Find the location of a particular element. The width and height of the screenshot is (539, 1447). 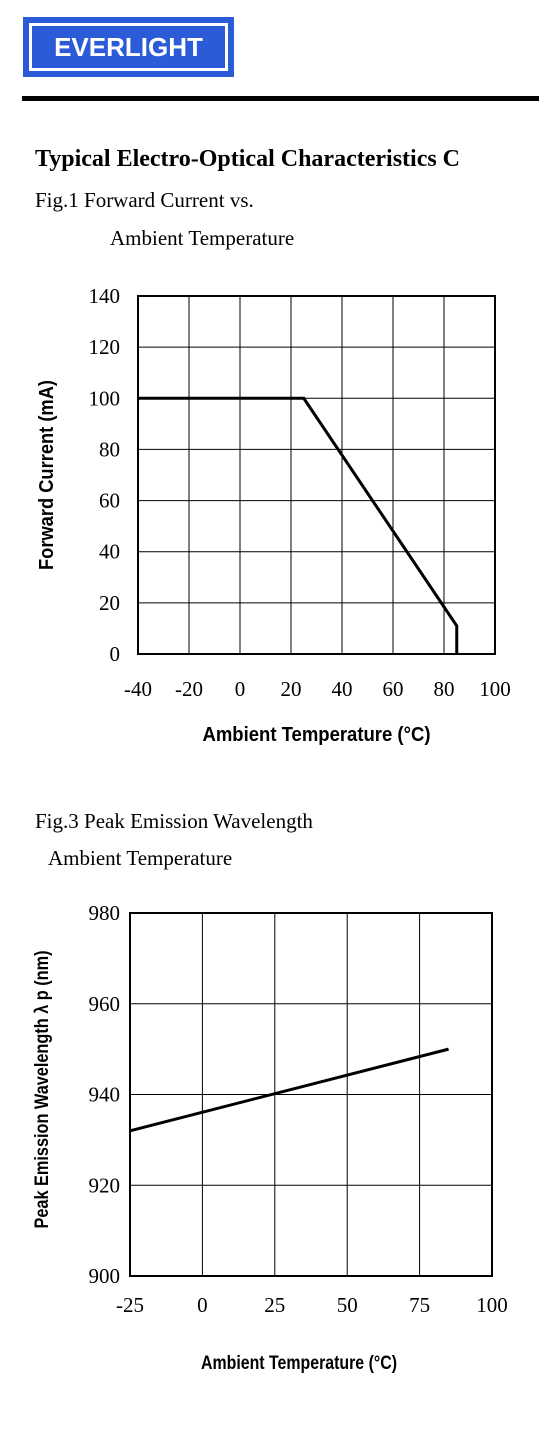

x-tick-label: 50 is located at coordinates (347, 1305).